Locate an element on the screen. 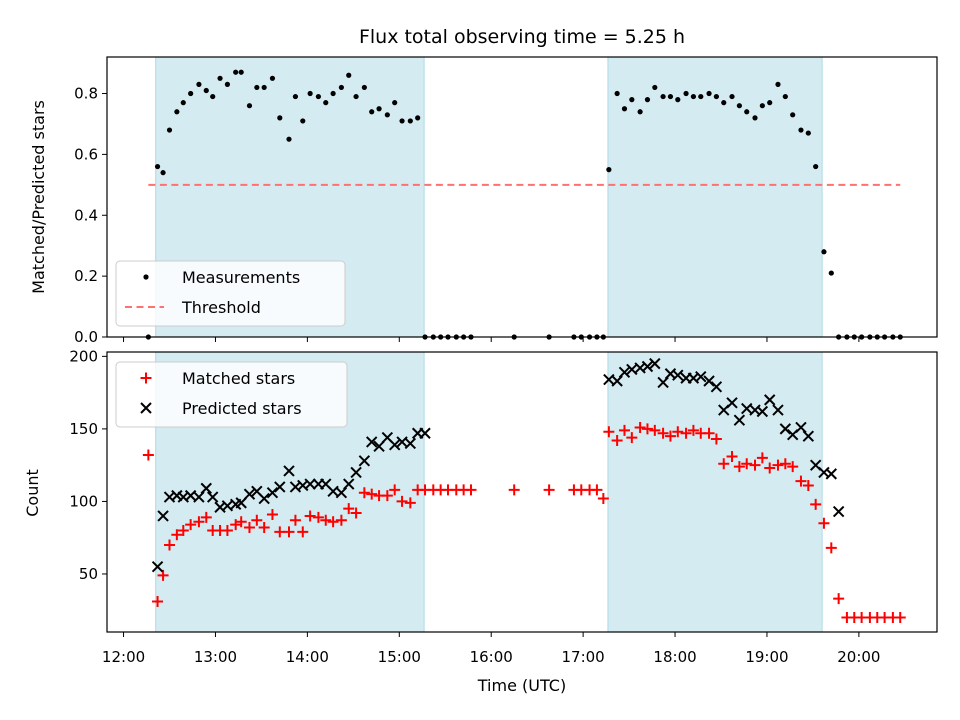  x-tick-label: 19:00 is located at coordinates (766, 657).